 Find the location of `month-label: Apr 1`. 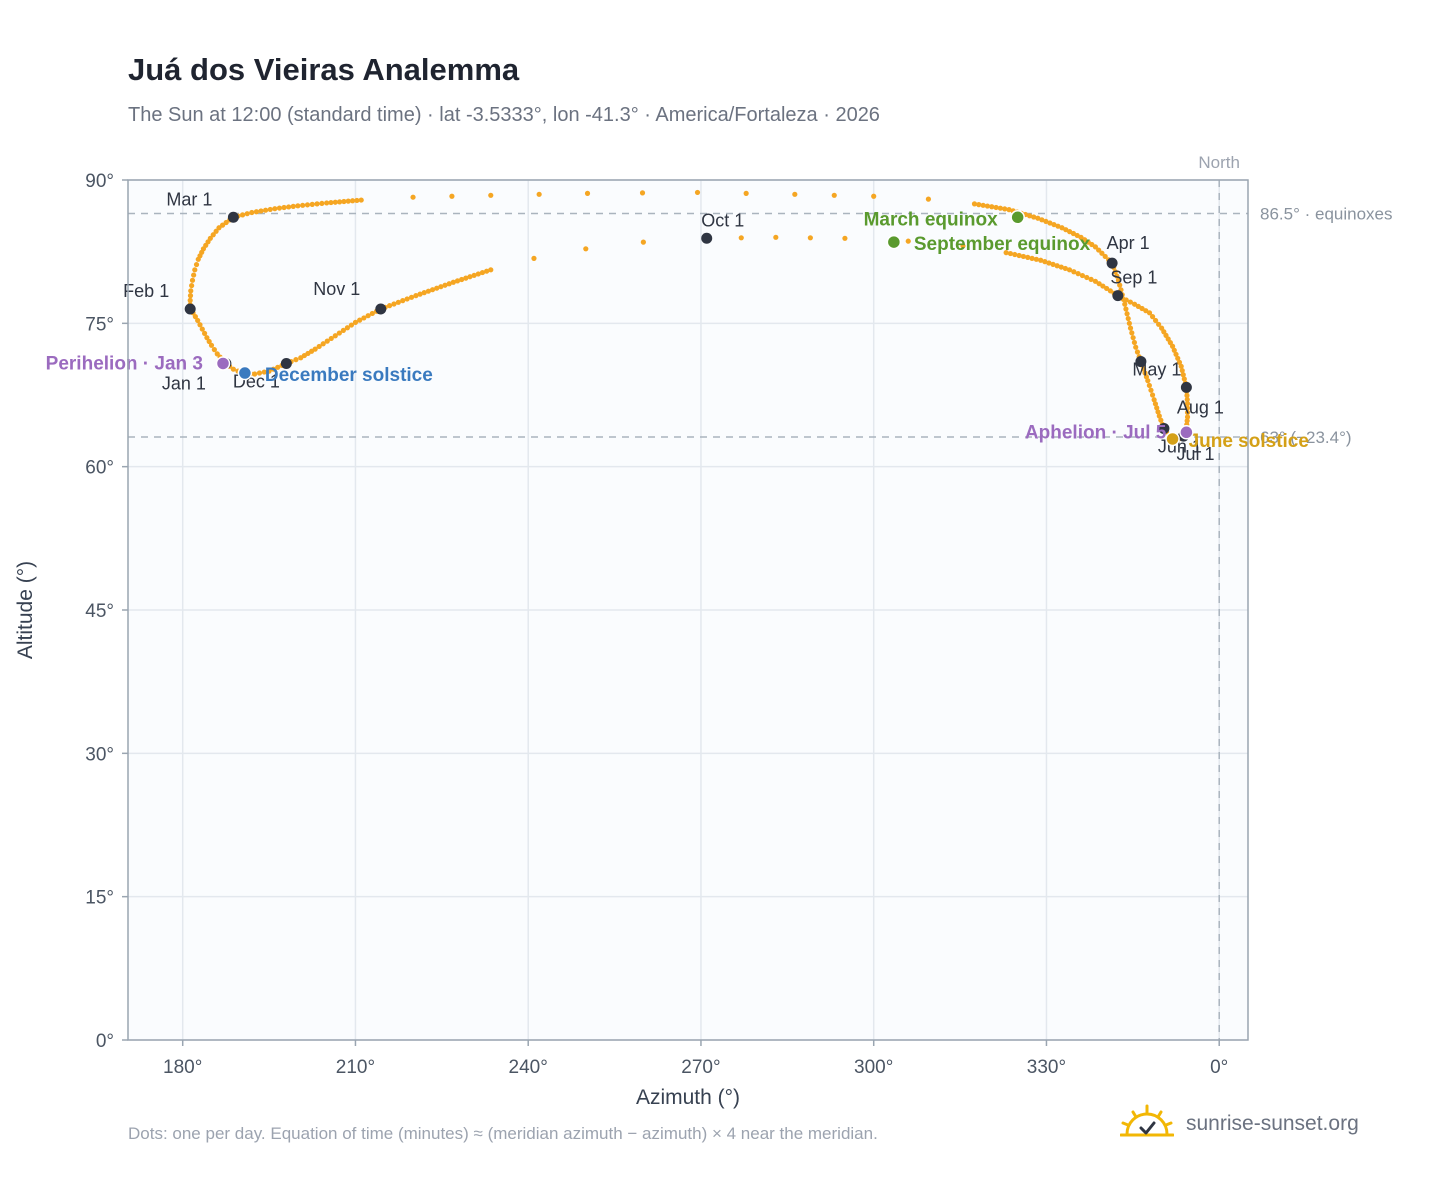

month-label: Apr 1 is located at coordinates (1128, 243).